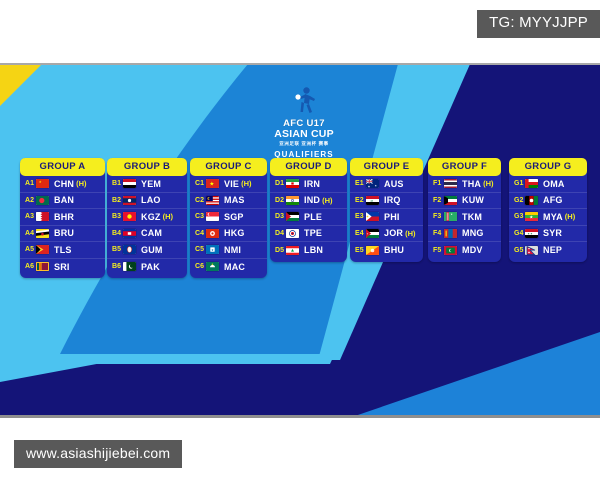 This screenshot has height=480, width=600. I want to click on team-name: THA, so click(472, 183).